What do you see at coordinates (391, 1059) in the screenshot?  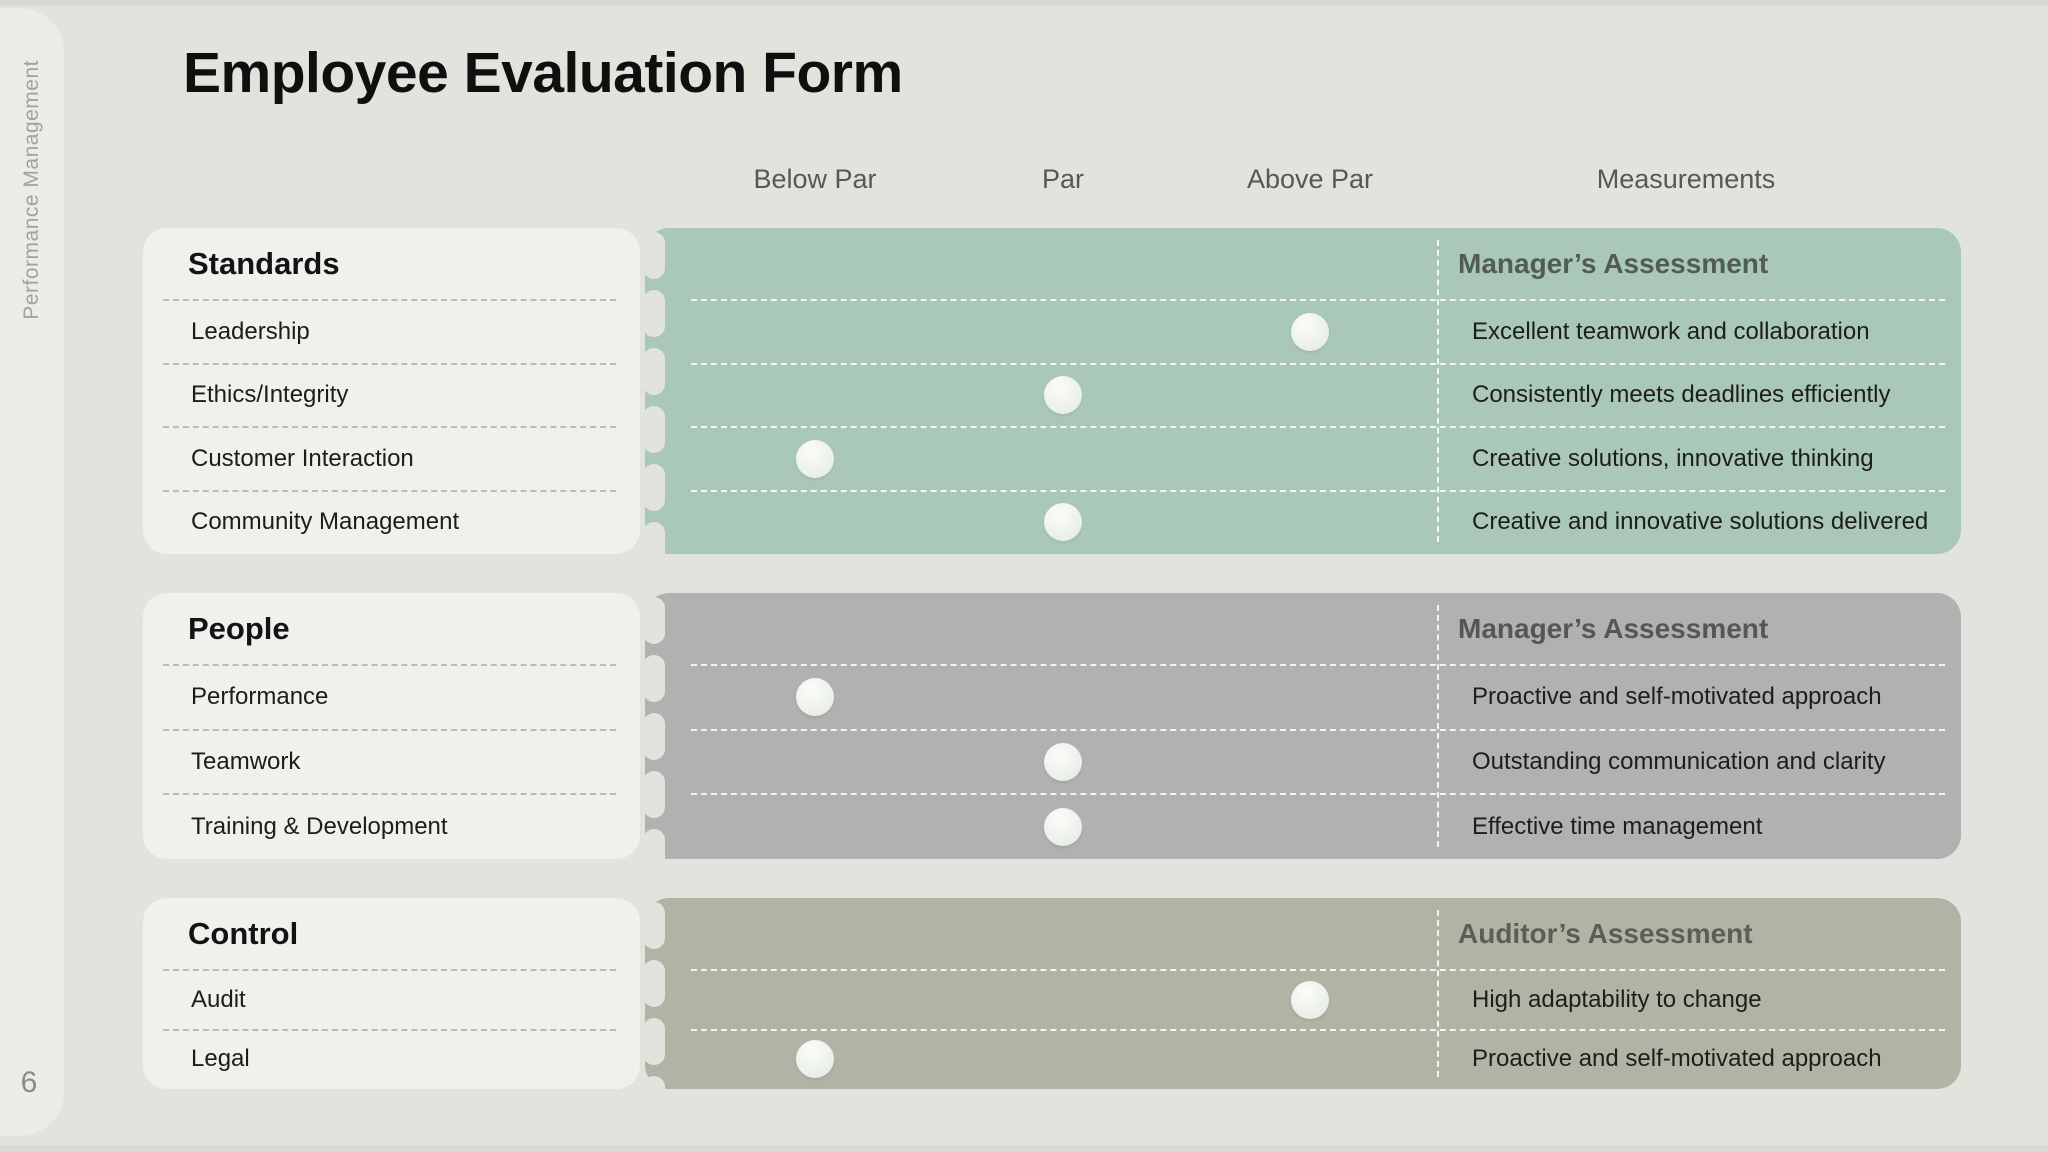 I see `row-legal: Legal` at bounding box center [391, 1059].